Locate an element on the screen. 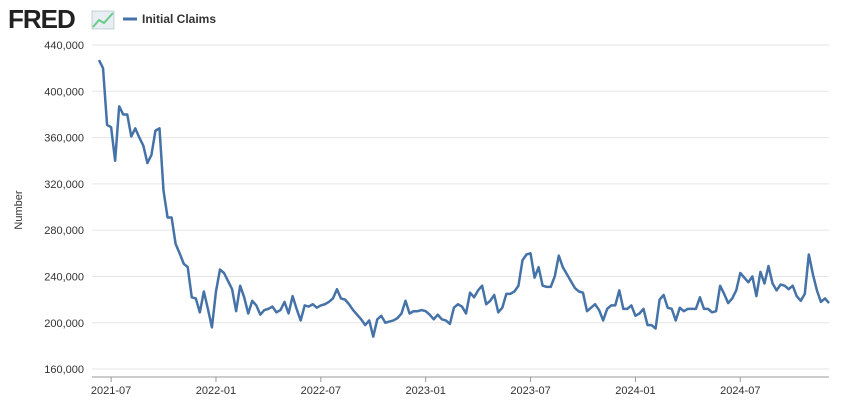  x-tick-label: 2021-07 is located at coordinates (111, 391).